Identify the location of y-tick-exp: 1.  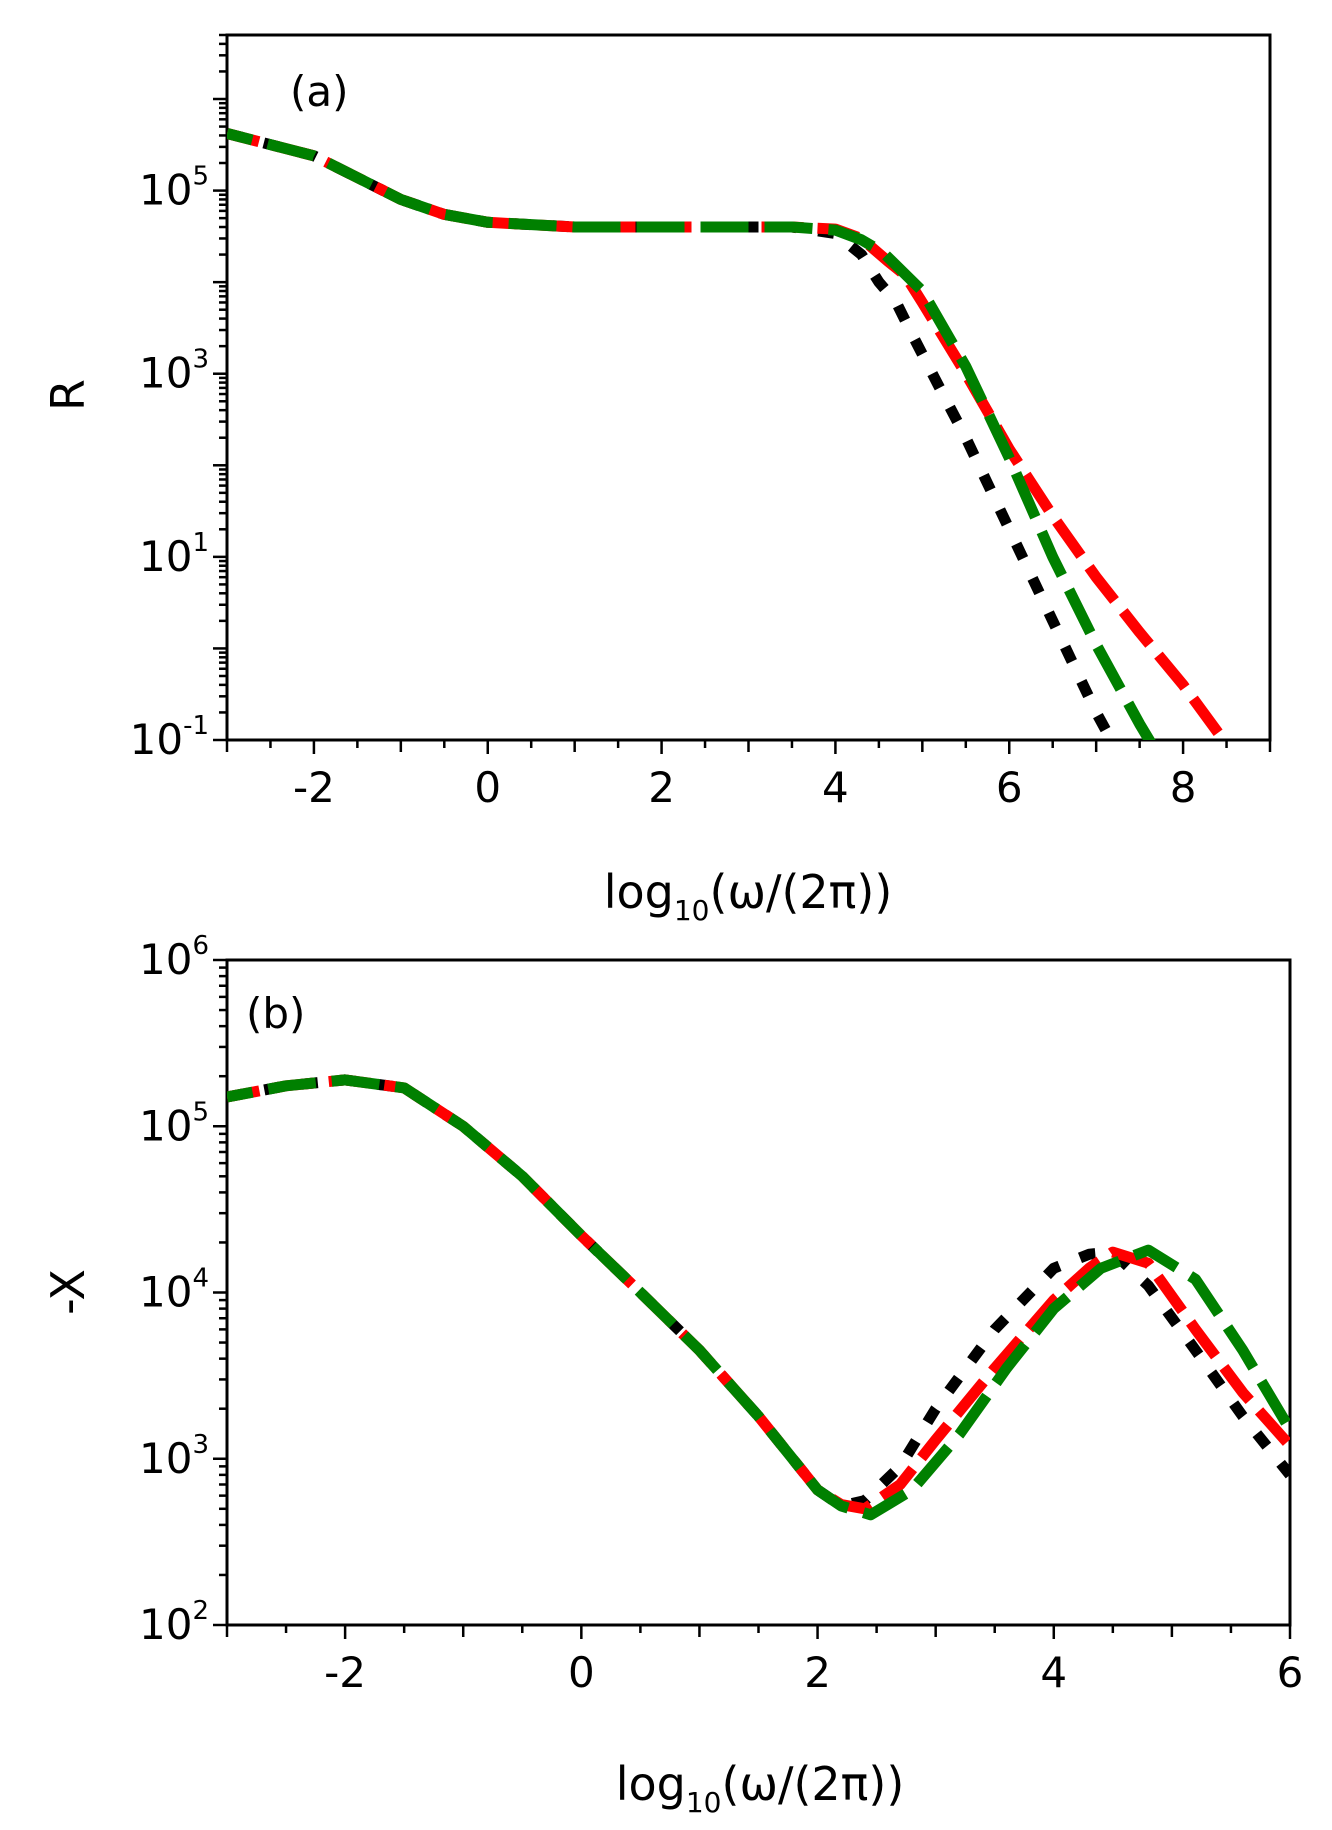
(200, 543).